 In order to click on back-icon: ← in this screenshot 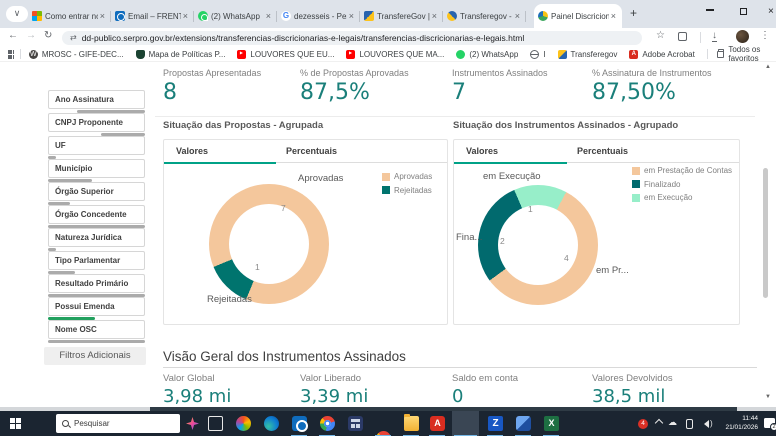, I will do `click(13, 35)`.